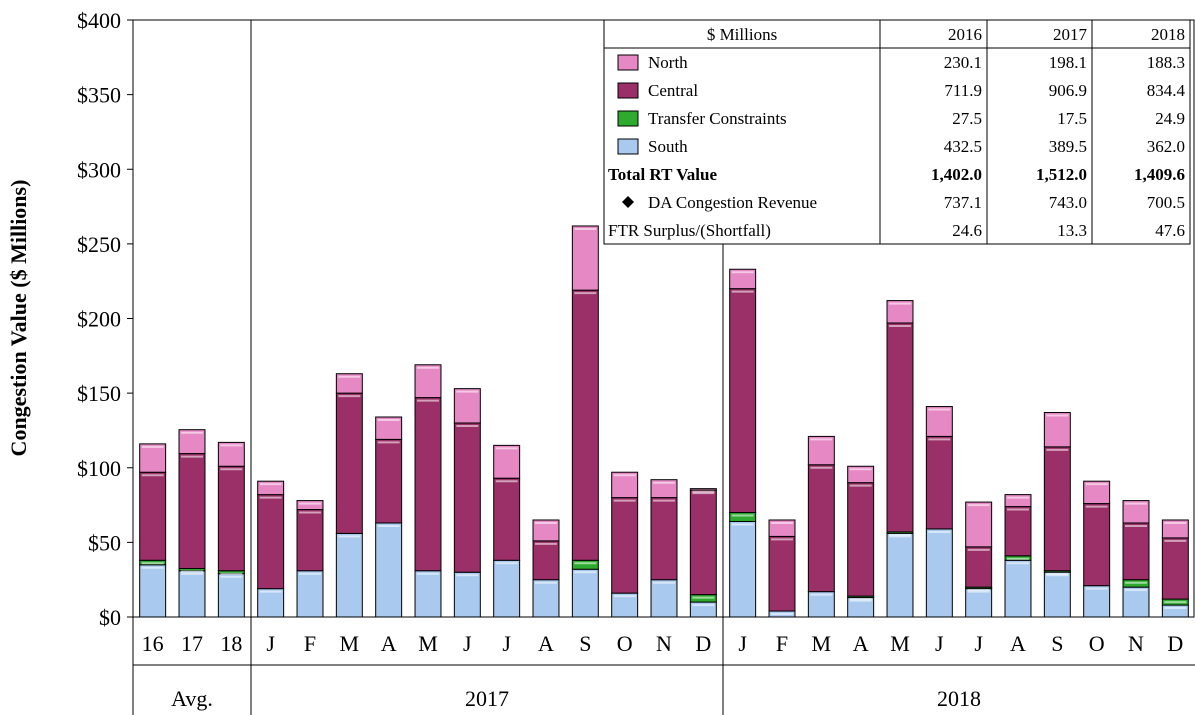 Image resolution: width=1195 pixels, height=715 pixels. Describe the element at coordinates (1068, 202) in the screenshot. I see `table-cell: 743.0` at that location.